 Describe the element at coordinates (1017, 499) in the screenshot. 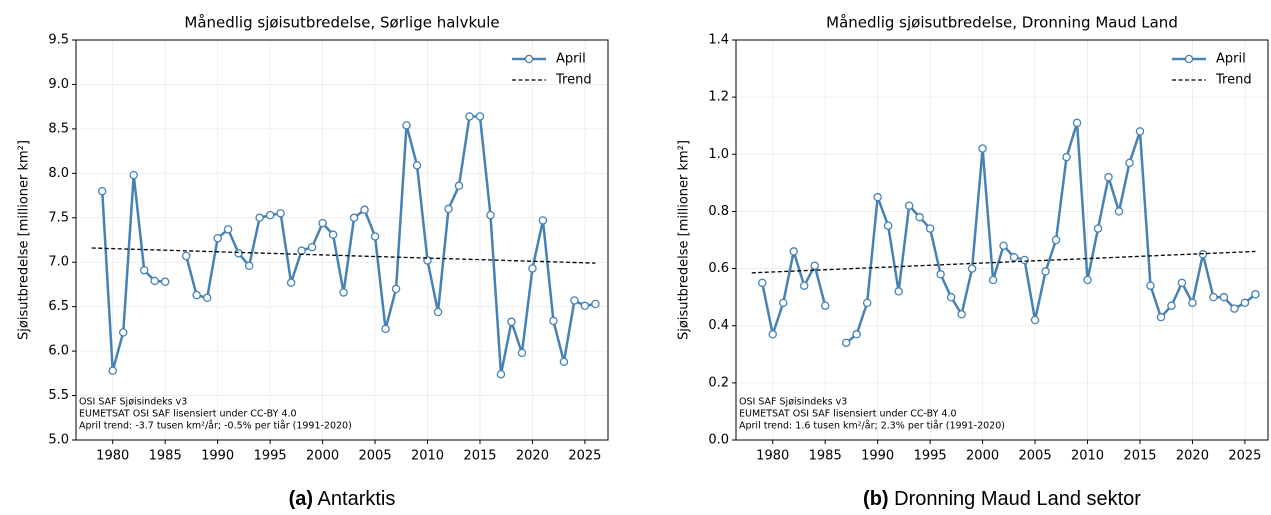

I see `caption-text: Dronning Maud Land sektor` at that location.